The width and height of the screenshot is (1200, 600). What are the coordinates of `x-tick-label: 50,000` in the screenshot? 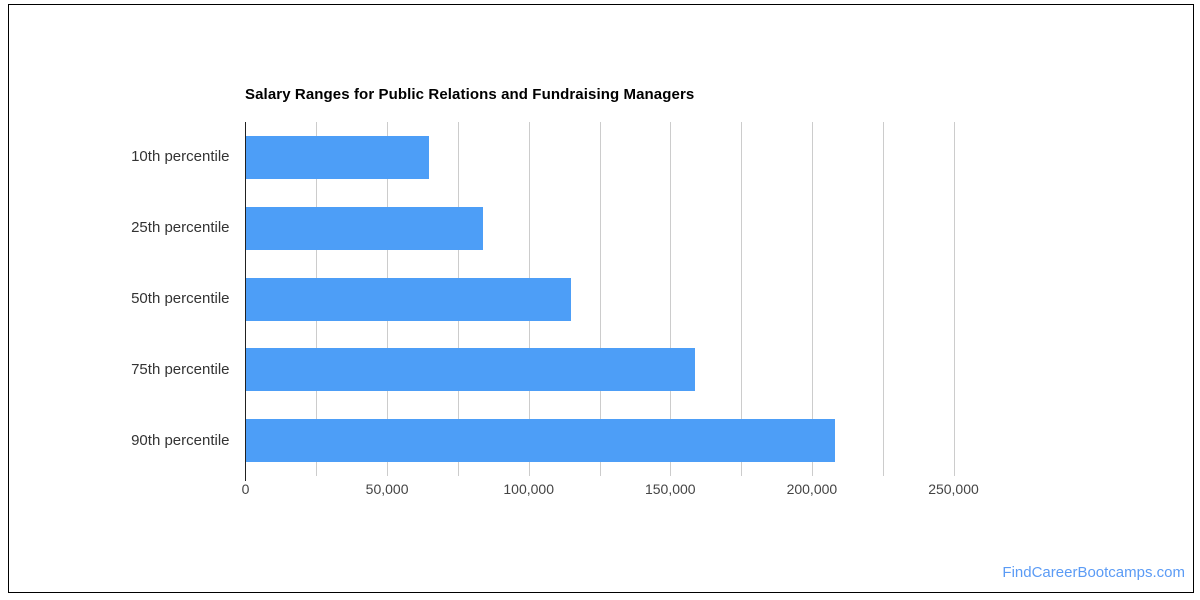 It's located at (387, 489).